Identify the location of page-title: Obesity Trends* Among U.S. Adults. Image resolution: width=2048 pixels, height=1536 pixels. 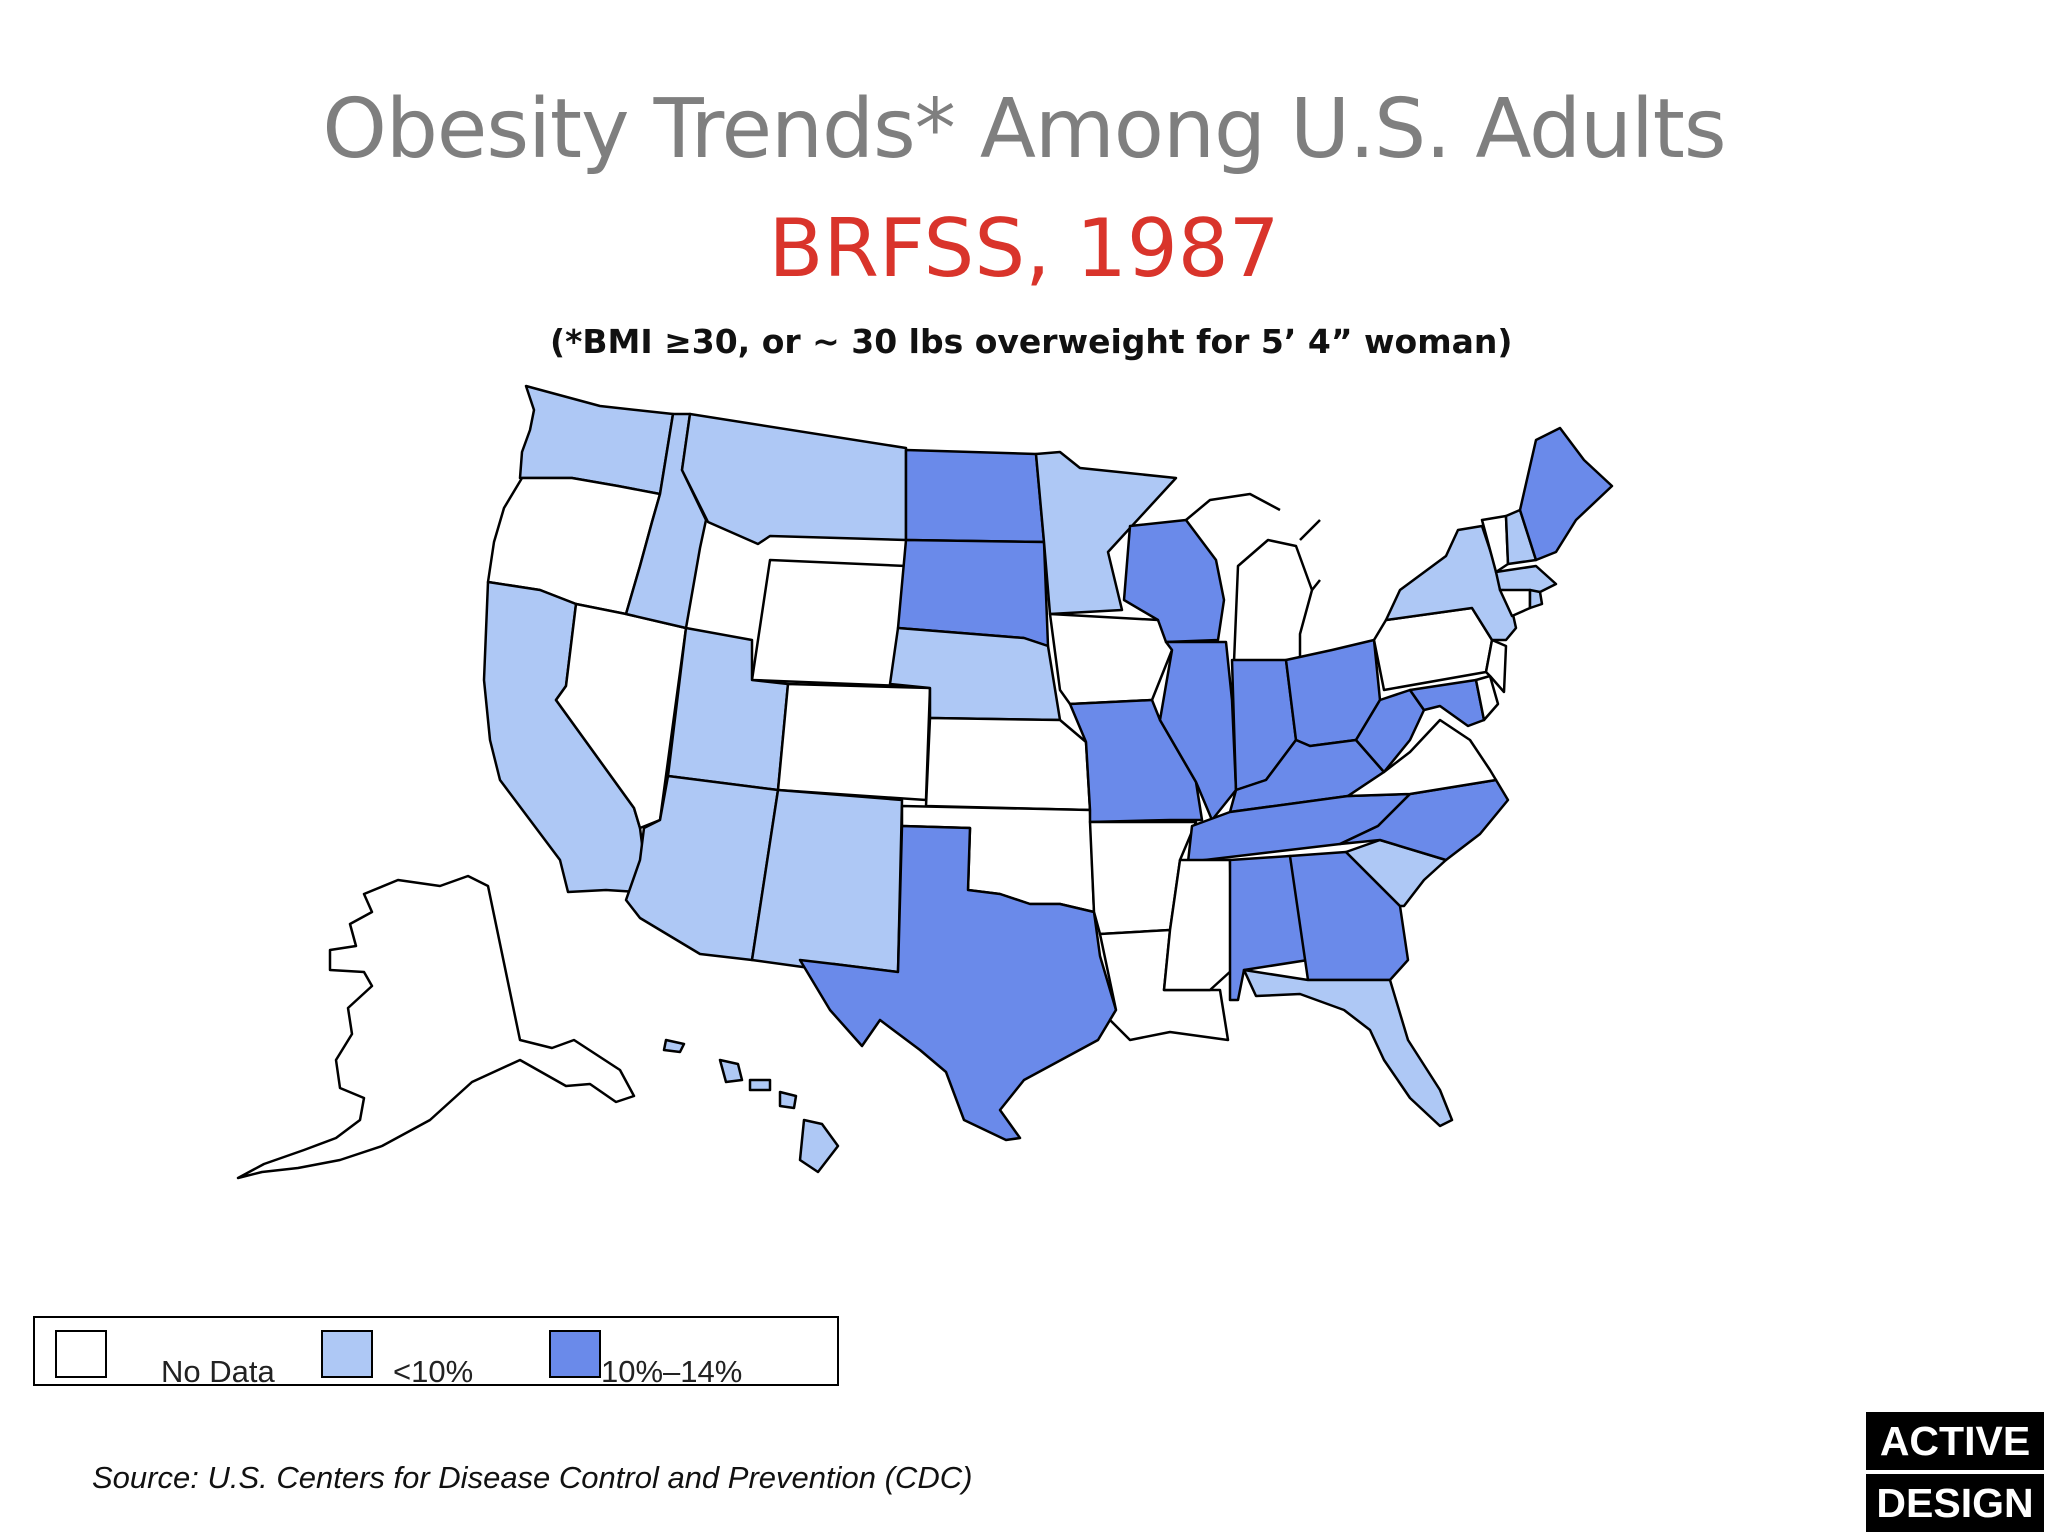
(1024, 129).